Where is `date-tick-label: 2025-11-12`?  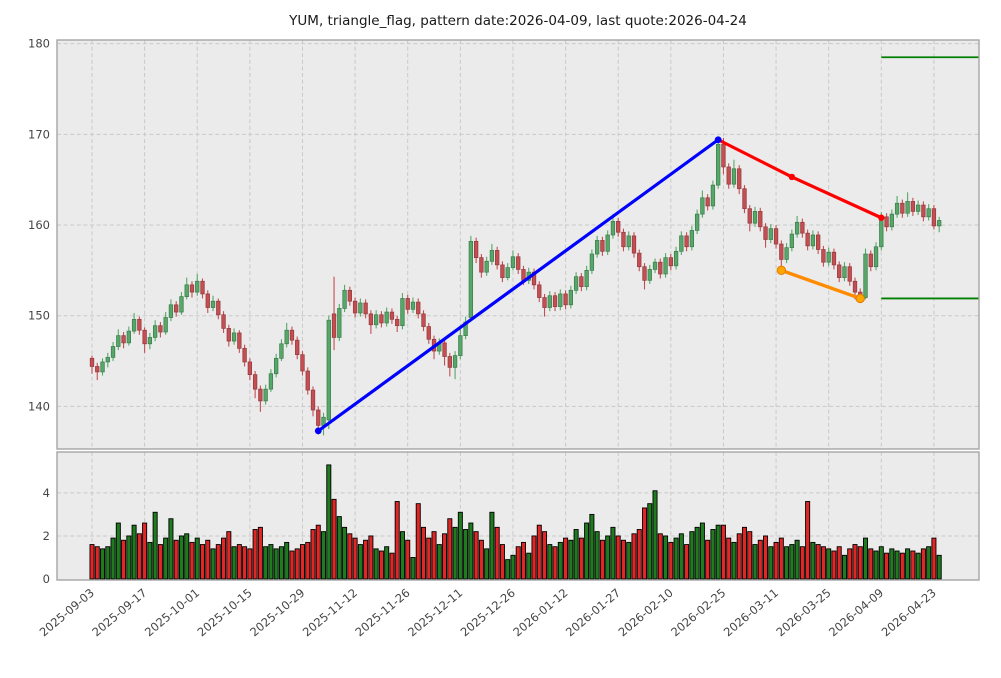
date-tick-label: 2025-11-12 is located at coordinates (330, 613).